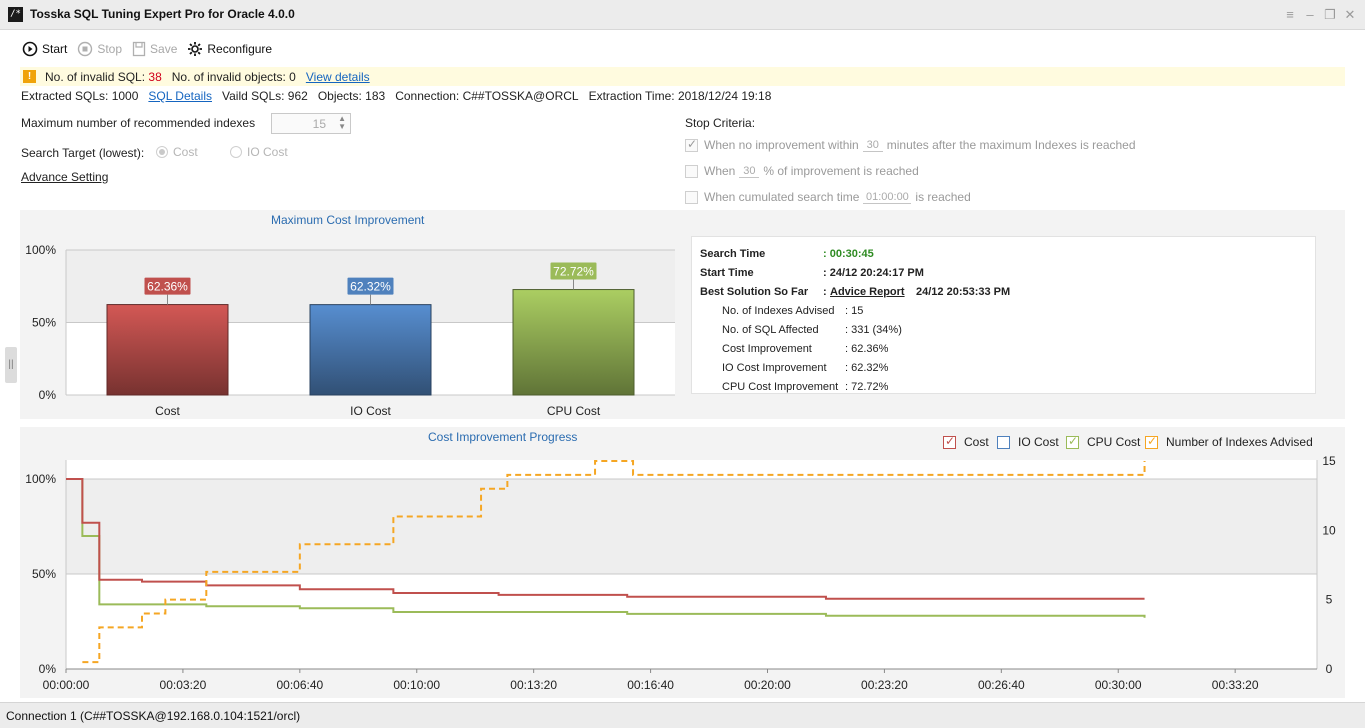  I want to click on panel-splitter-handle: ||, so click(11, 365).